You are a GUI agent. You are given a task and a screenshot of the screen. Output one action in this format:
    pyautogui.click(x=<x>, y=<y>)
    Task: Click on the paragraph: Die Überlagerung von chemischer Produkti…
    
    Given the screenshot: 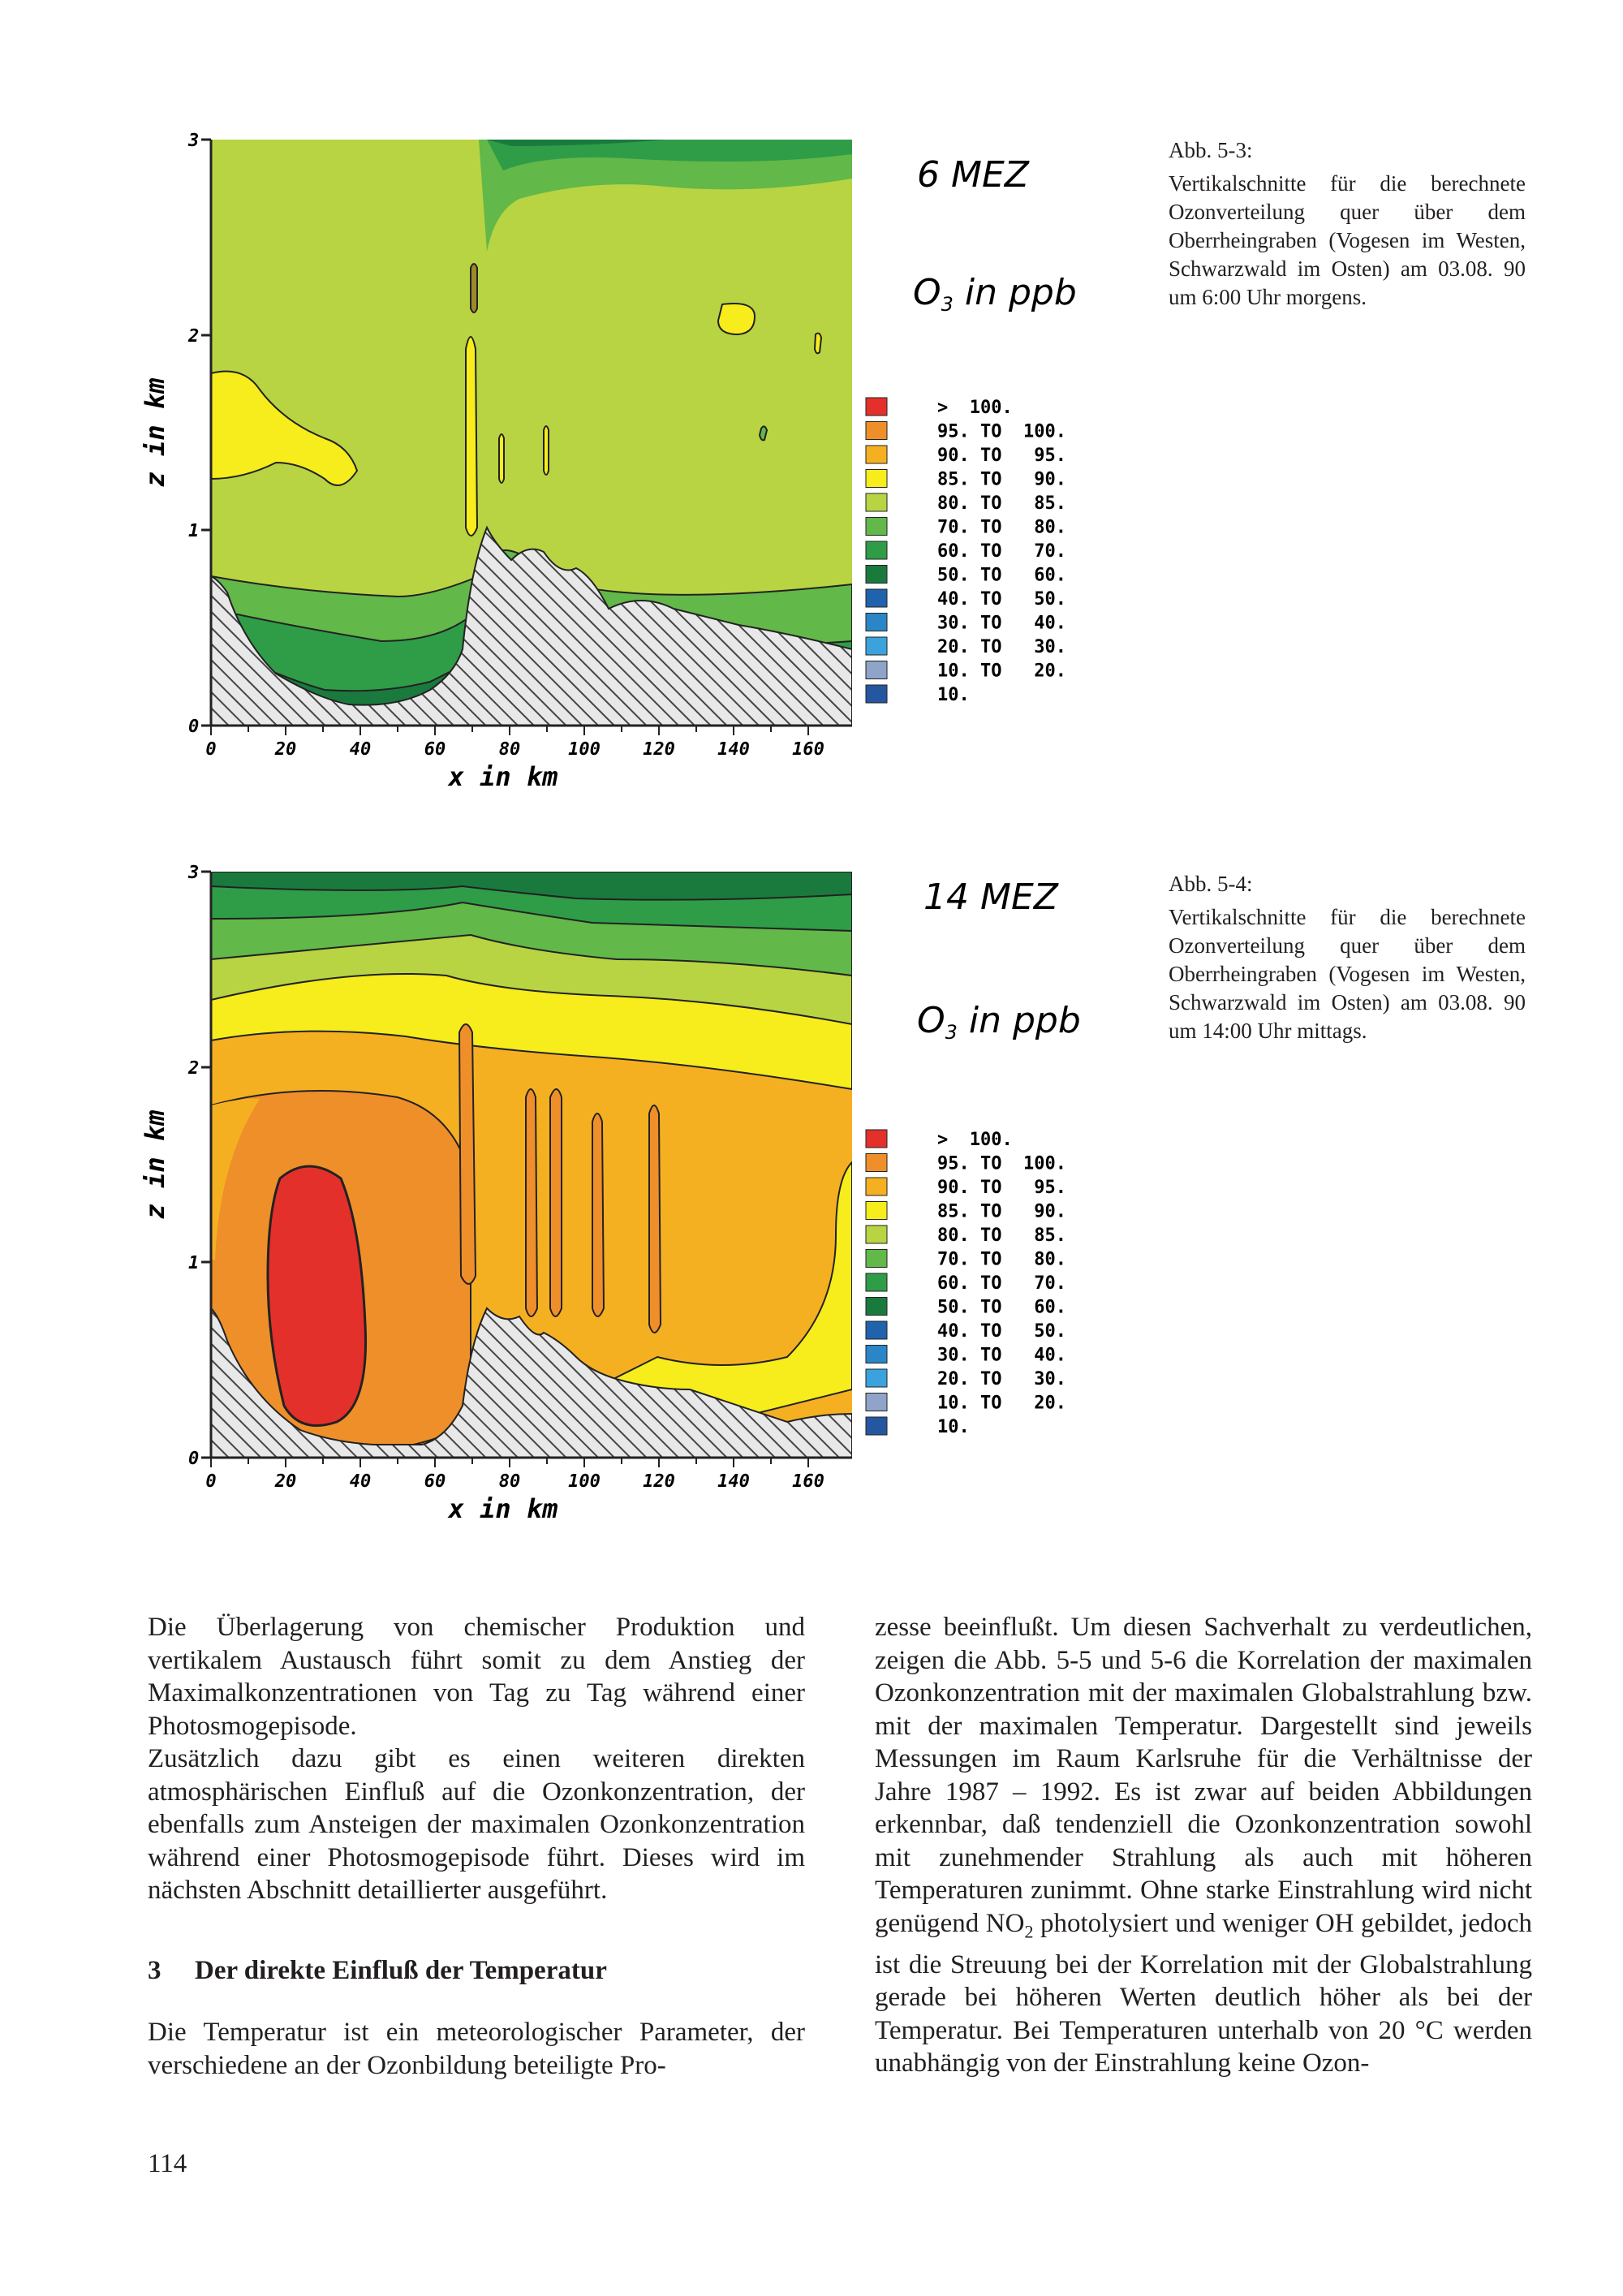 What is the action you would take?
    pyautogui.click(x=476, y=1677)
    